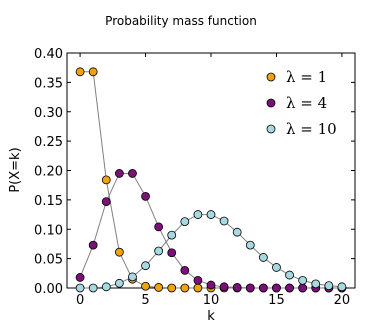 This screenshot has width=368, height=322. I want to click on chart-title: Probability mass function, so click(181, 21).